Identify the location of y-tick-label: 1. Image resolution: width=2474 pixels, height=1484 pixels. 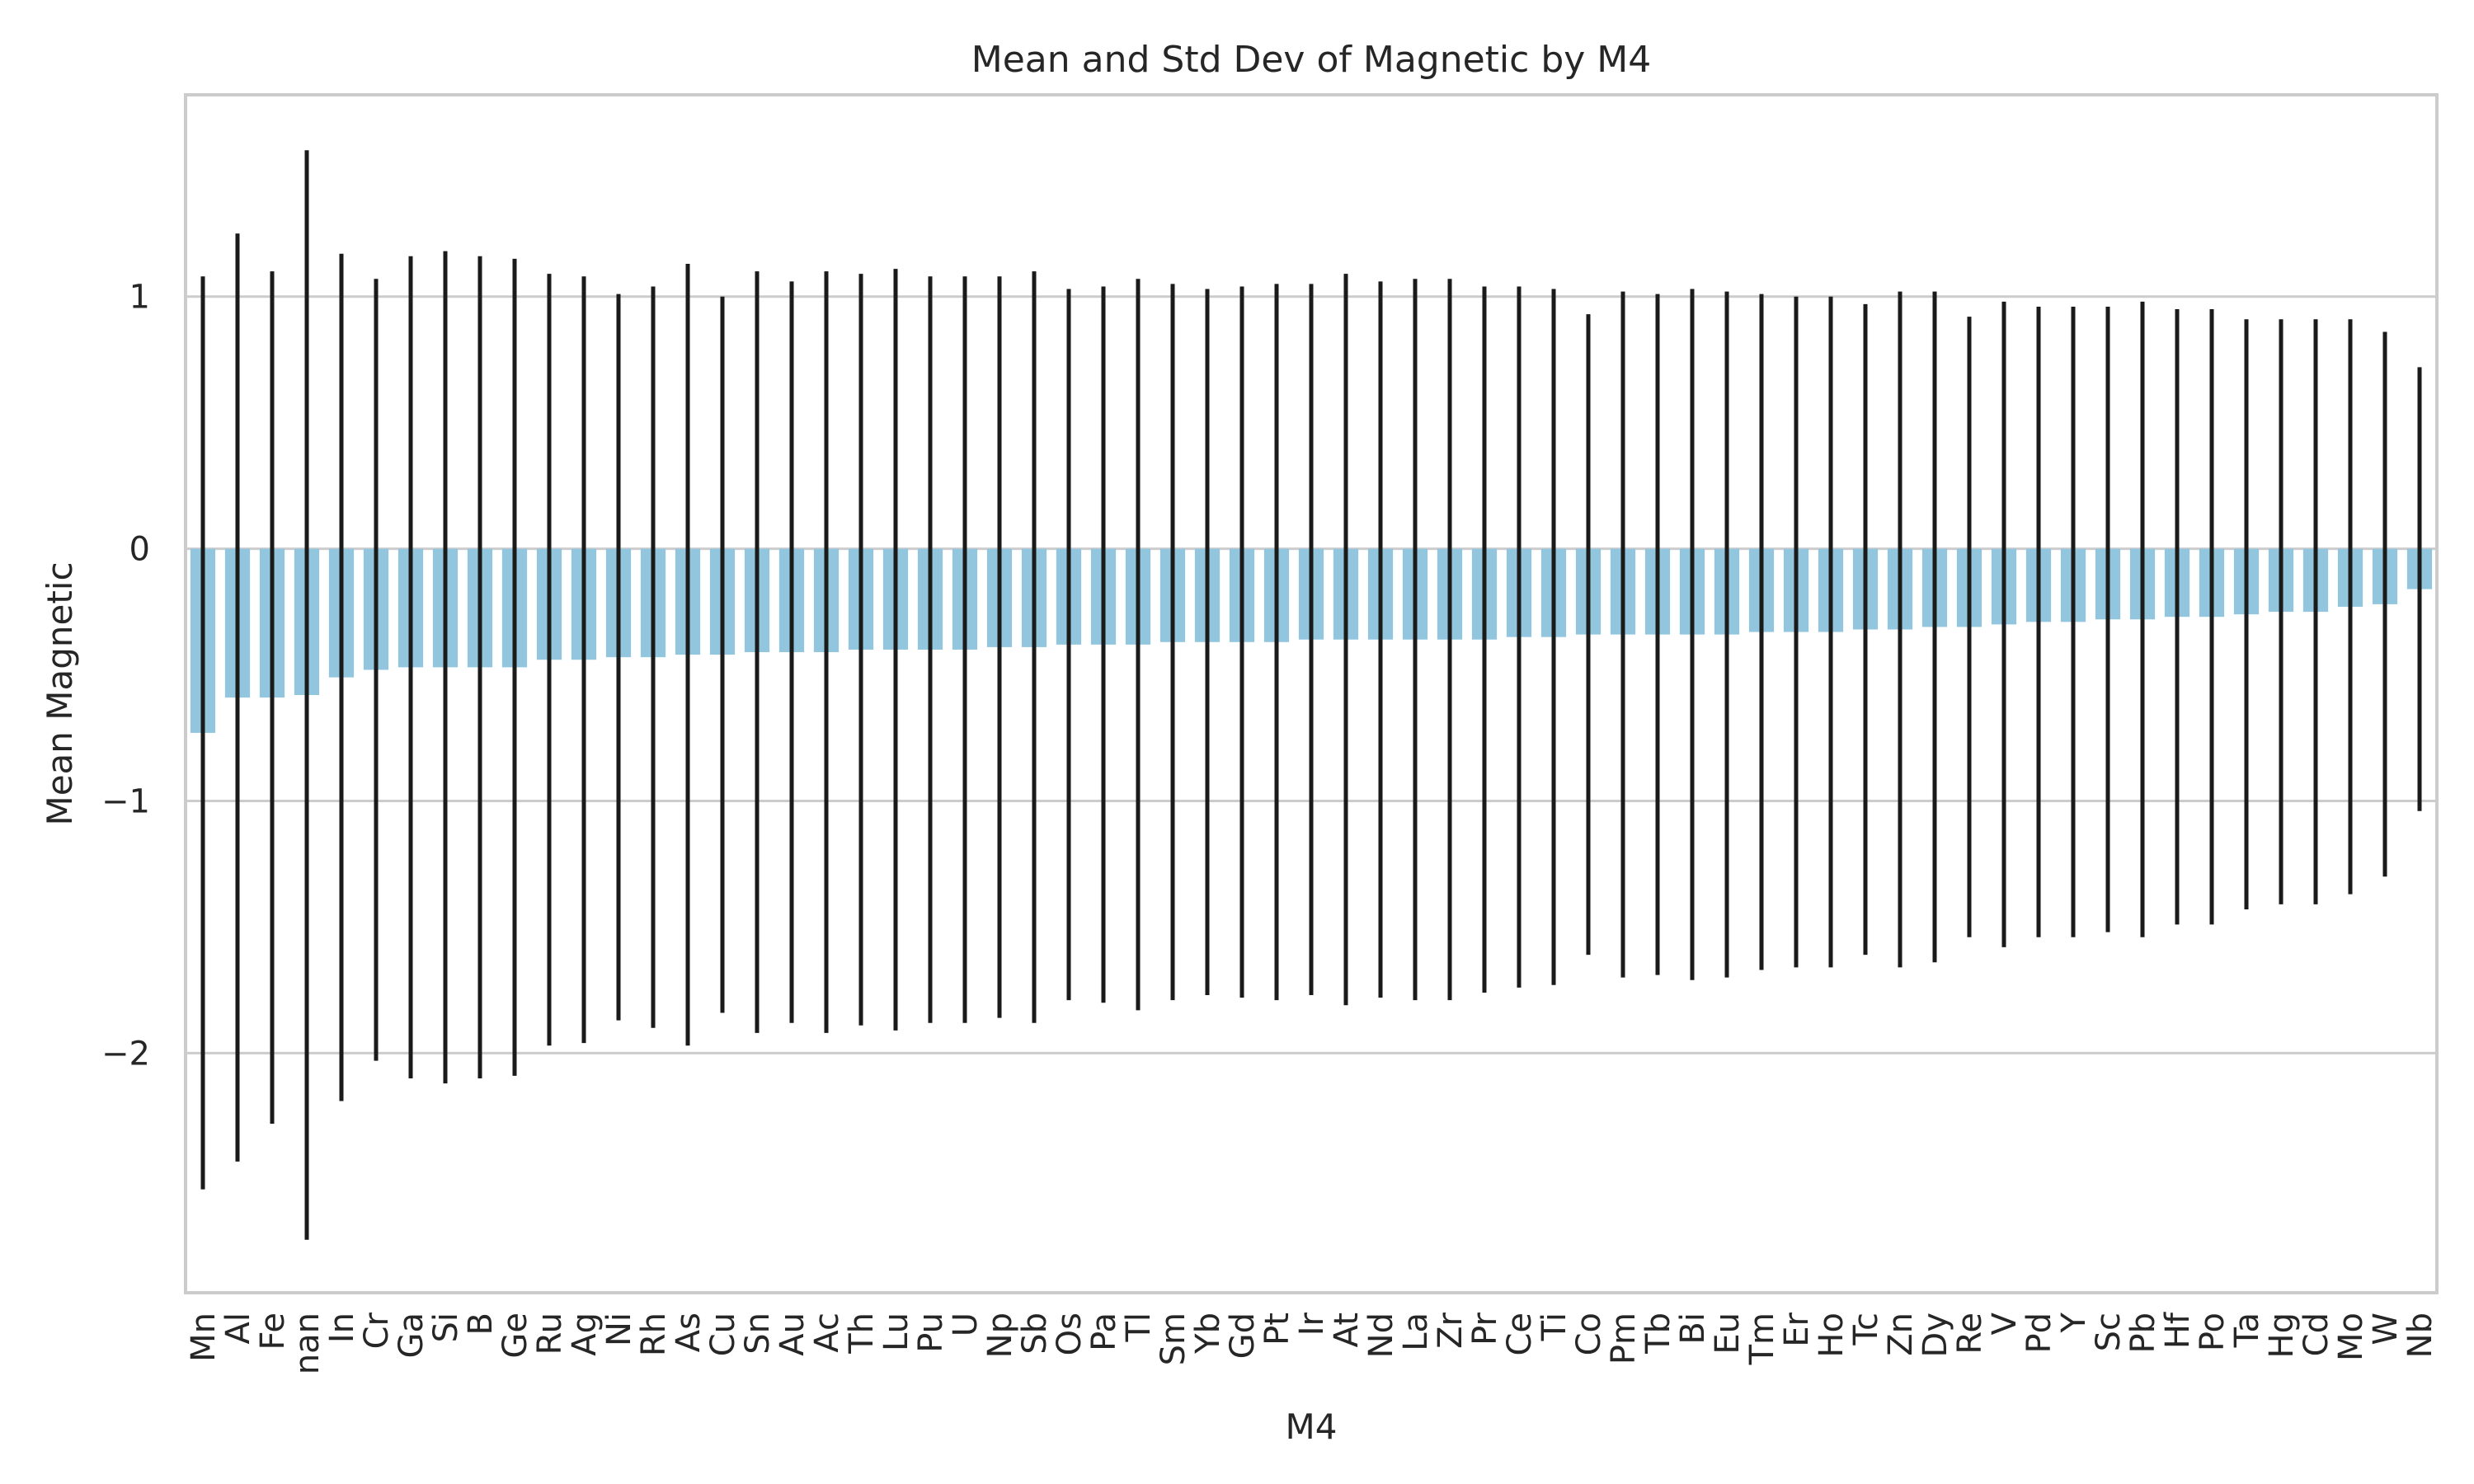
(139, 298).